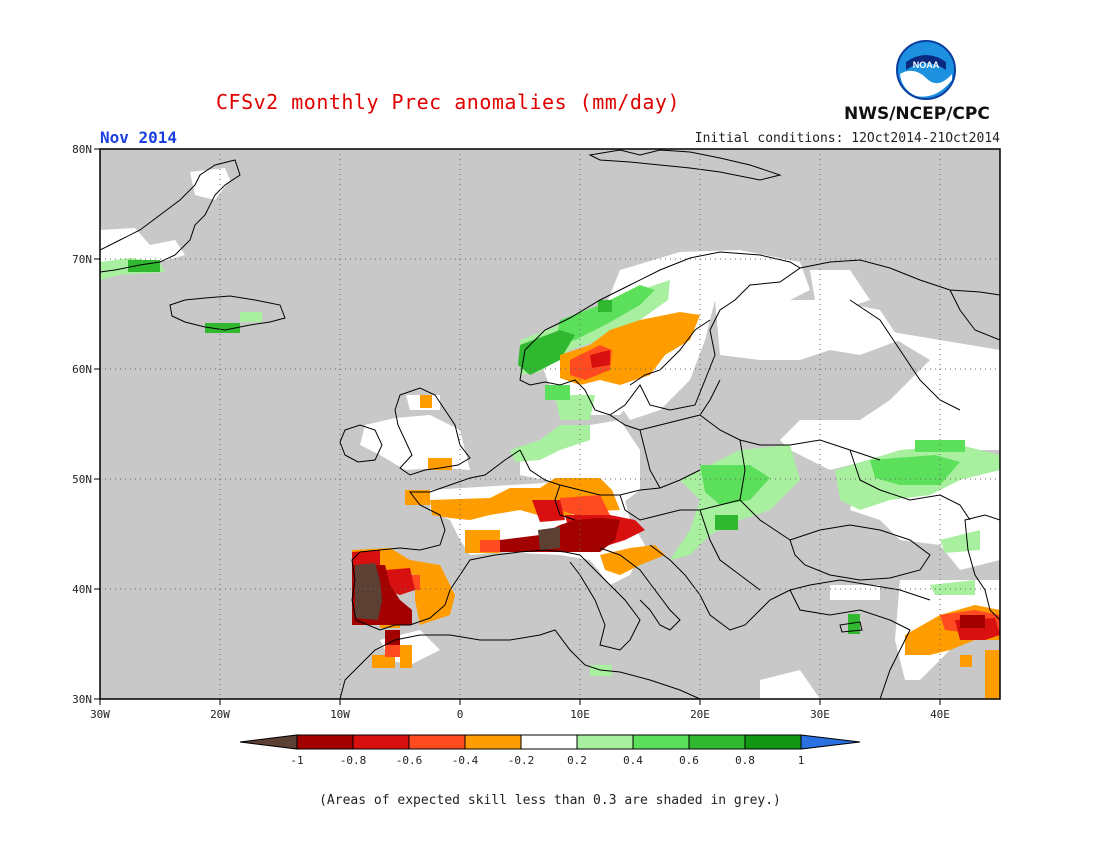 The image size is (1100, 850). What do you see at coordinates (689, 760) in the screenshot?
I see `colorbar-label: 0.6` at bounding box center [689, 760].